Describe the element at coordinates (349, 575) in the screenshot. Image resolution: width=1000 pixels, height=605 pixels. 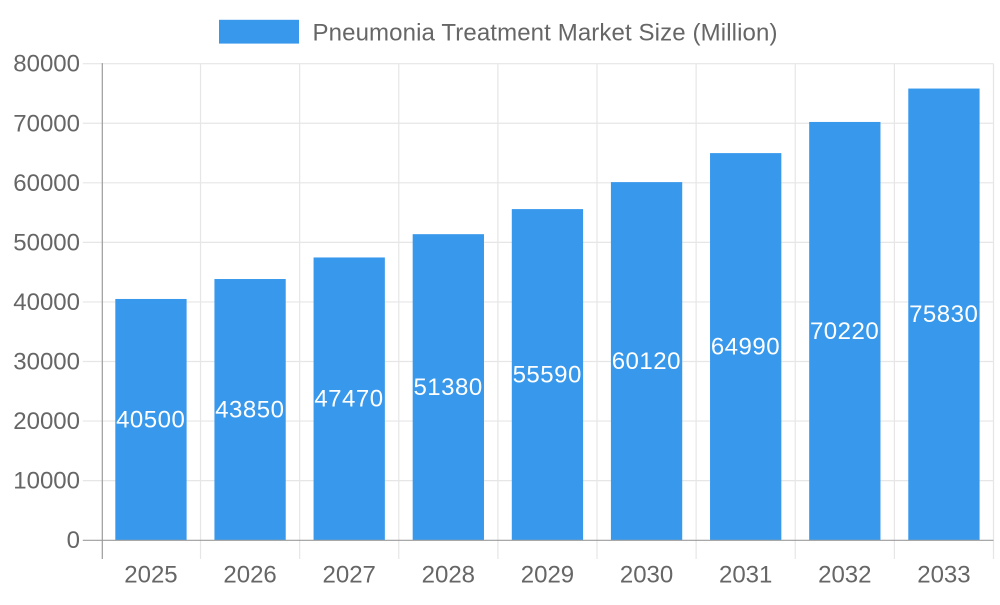
I see `svg-text: 2027` at that location.